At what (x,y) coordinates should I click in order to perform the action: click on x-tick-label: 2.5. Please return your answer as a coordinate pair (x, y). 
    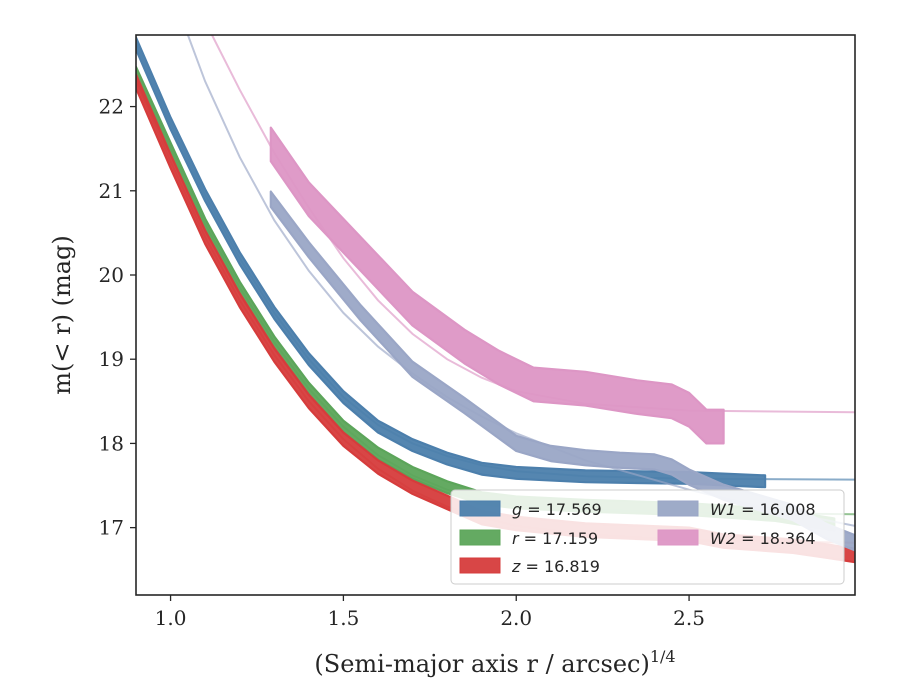
    Looking at the image, I should click on (689, 618).